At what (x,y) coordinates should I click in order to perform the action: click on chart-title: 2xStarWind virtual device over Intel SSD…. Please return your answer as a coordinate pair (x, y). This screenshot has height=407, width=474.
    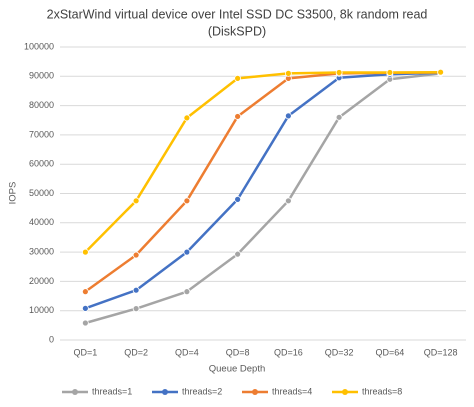
    Looking at the image, I should click on (237, 14).